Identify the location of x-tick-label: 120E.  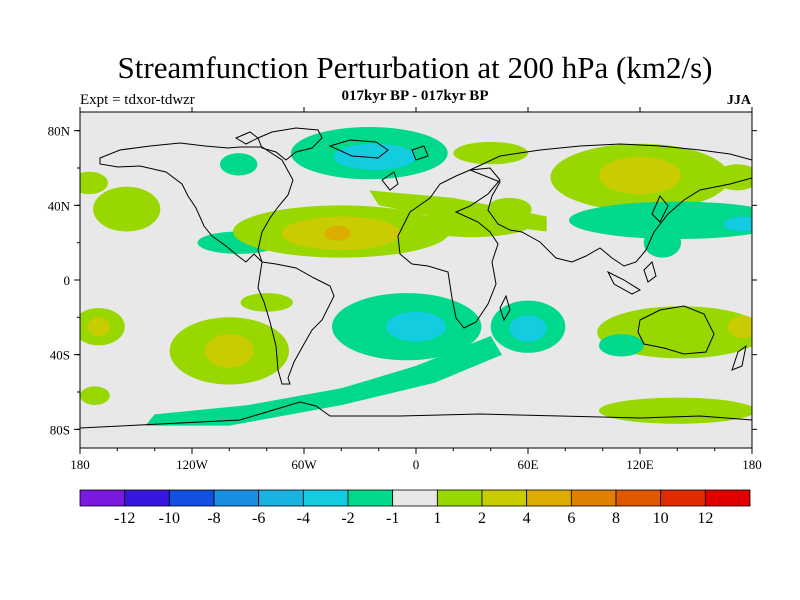
(640, 464).